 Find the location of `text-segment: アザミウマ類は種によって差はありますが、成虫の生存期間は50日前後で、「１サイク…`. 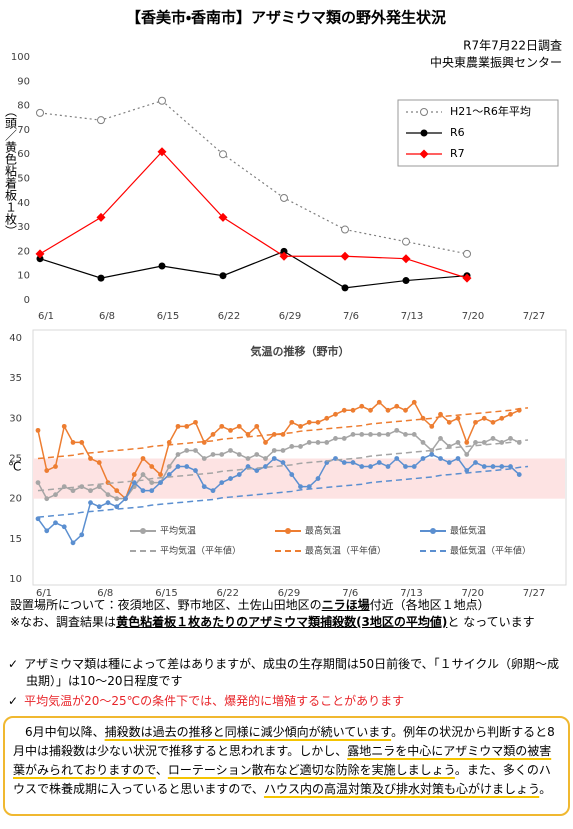

text-segment: アザミウマ類は種によって差はありますが、成虫の生存期間は50日前後で、「１サイク… is located at coordinates (292, 672).